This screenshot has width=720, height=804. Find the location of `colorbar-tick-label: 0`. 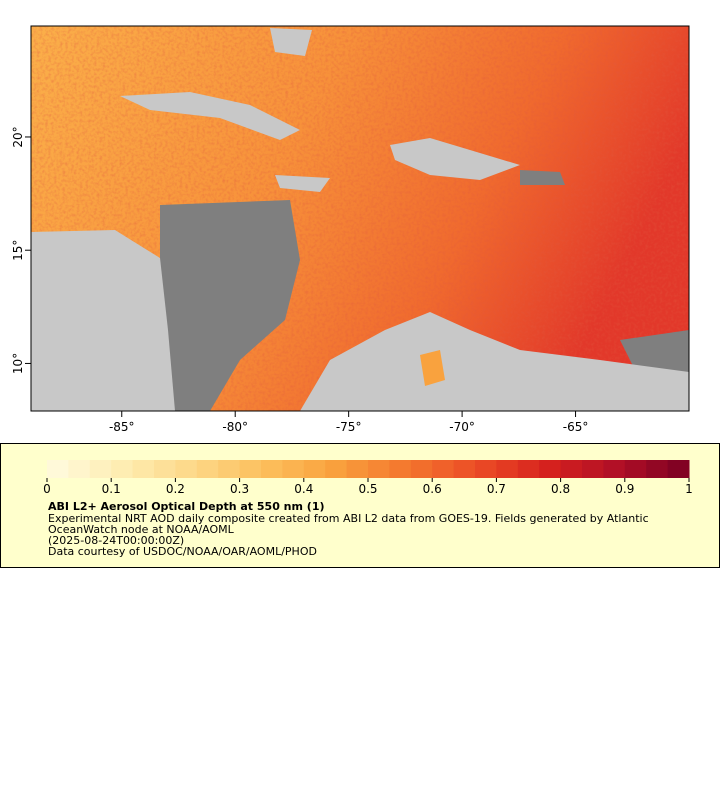

colorbar-tick-label: 0 is located at coordinates (47, 489).